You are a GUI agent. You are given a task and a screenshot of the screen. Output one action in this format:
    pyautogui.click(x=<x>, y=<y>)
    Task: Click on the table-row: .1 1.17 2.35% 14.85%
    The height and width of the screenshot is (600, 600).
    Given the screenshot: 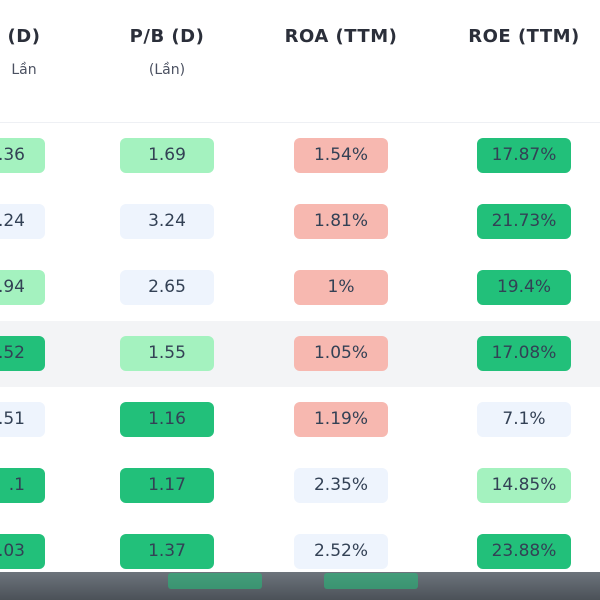 What is the action you would take?
    pyautogui.click(x=300, y=486)
    